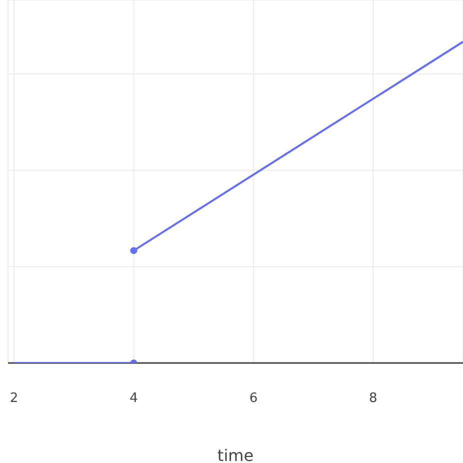 The width and height of the screenshot is (463, 463). I want to click on x-tick-label: 8, so click(373, 398).